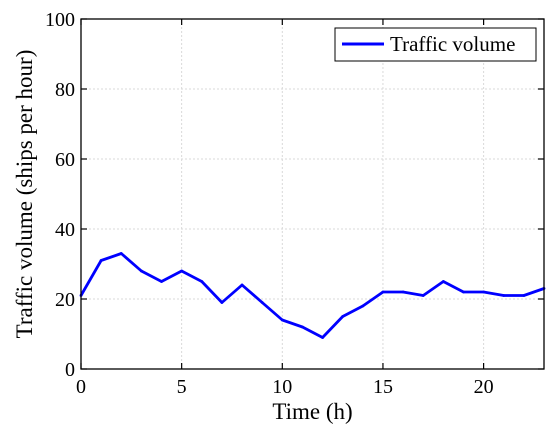 The image size is (550, 431). I want to click on y-tick-label: 20, so click(65, 300).